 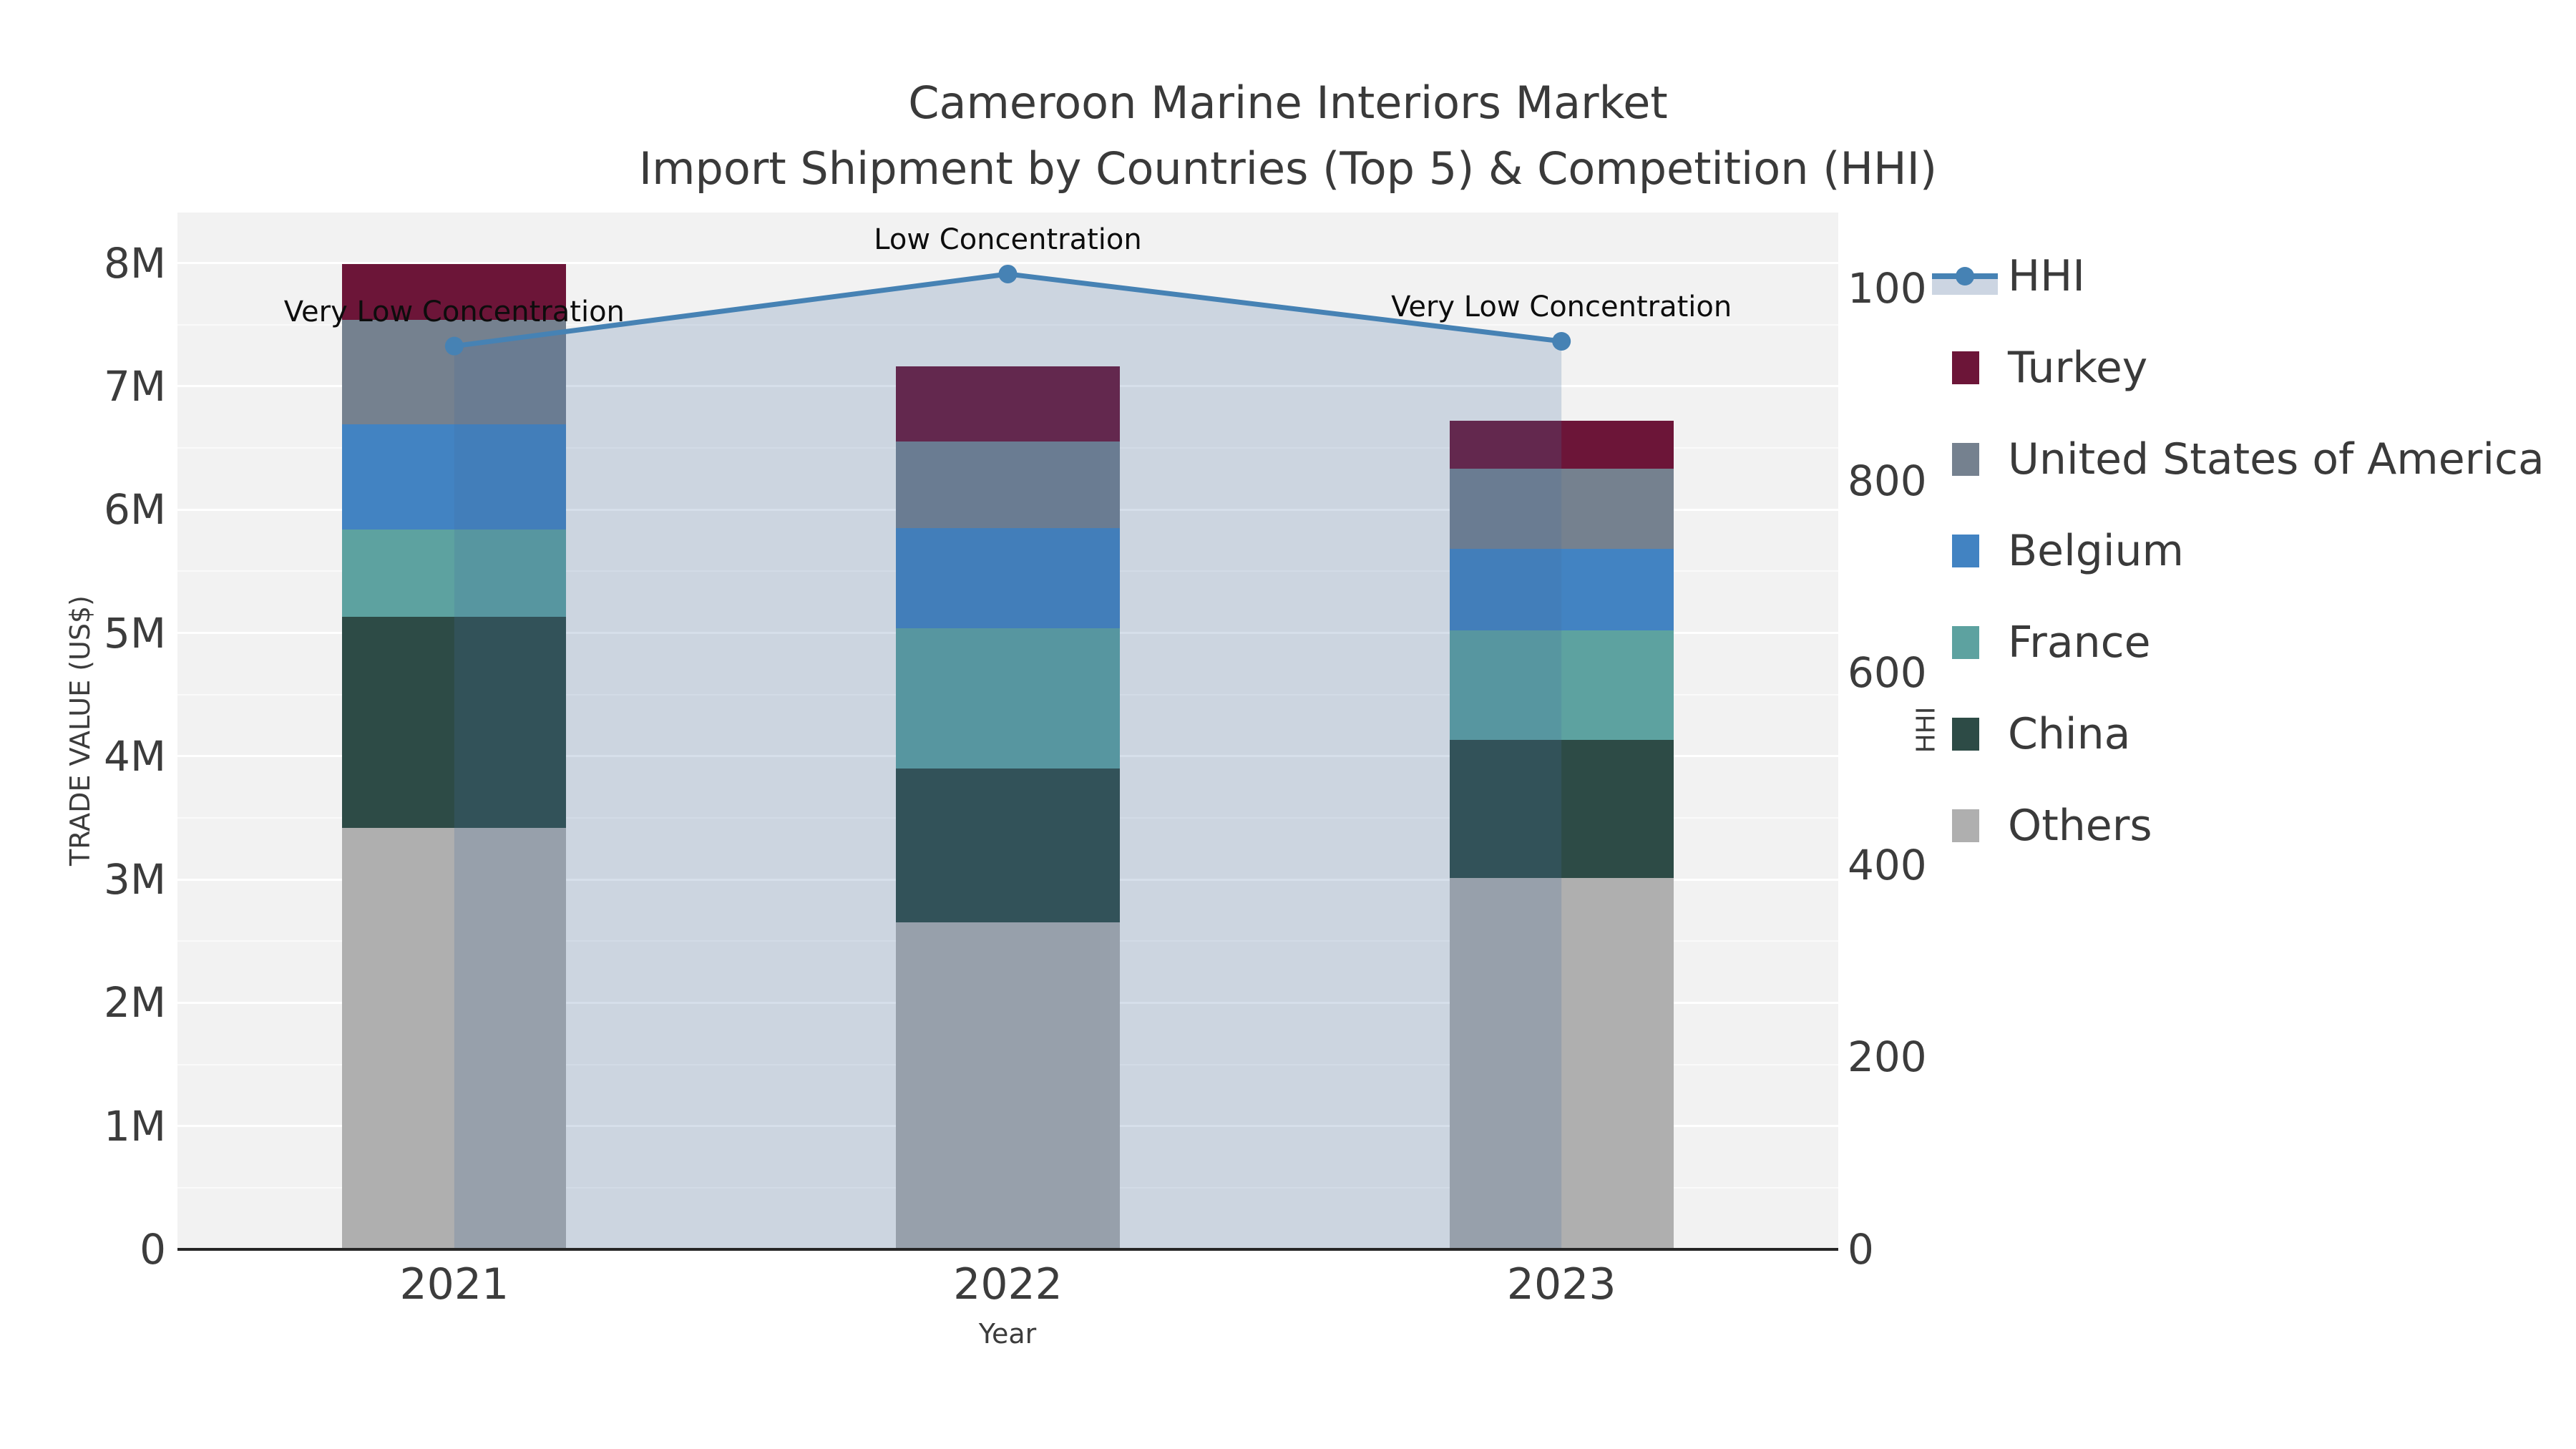 I want to click on y-right-tick-label: 200, so click(x=1887, y=1057).